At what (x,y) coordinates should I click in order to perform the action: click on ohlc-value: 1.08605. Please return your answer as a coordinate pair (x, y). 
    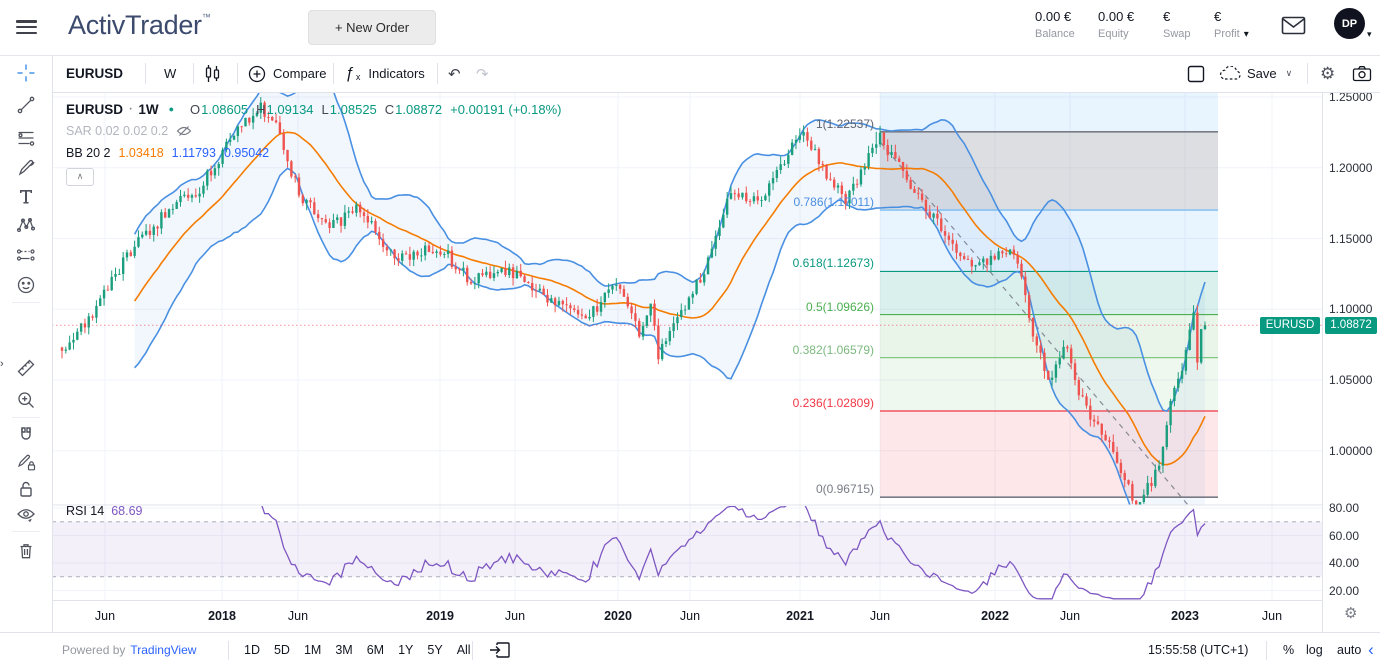
    Looking at the image, I should click on (225, 109).